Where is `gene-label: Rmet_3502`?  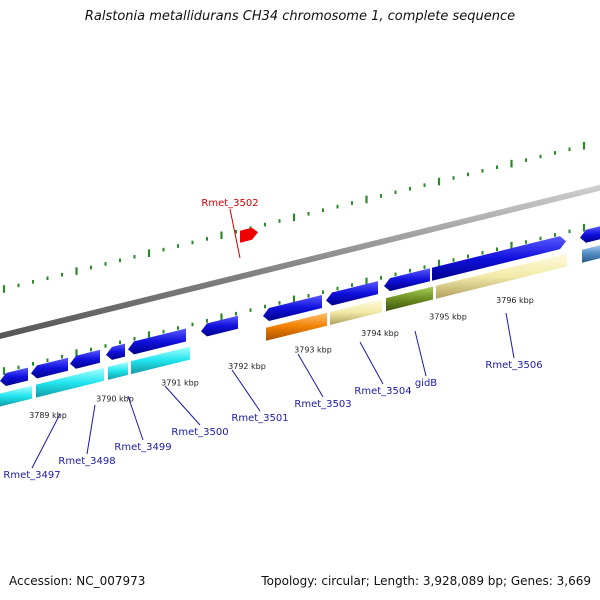 gene-label: Rmet_3502 is located at coordinates (229, 203).